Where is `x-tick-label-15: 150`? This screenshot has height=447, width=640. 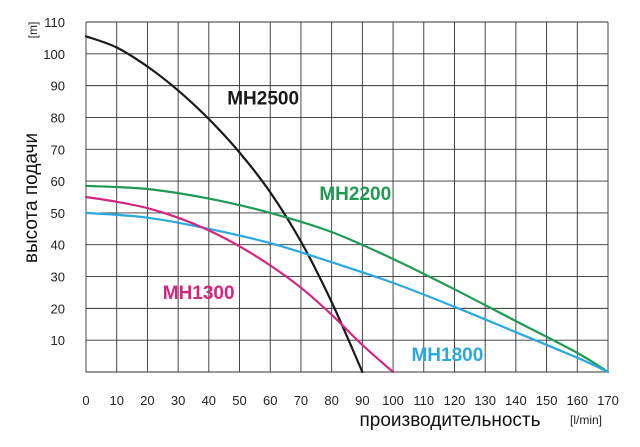
x-tick-label-15: 150 is located at coordinates (547, 400).